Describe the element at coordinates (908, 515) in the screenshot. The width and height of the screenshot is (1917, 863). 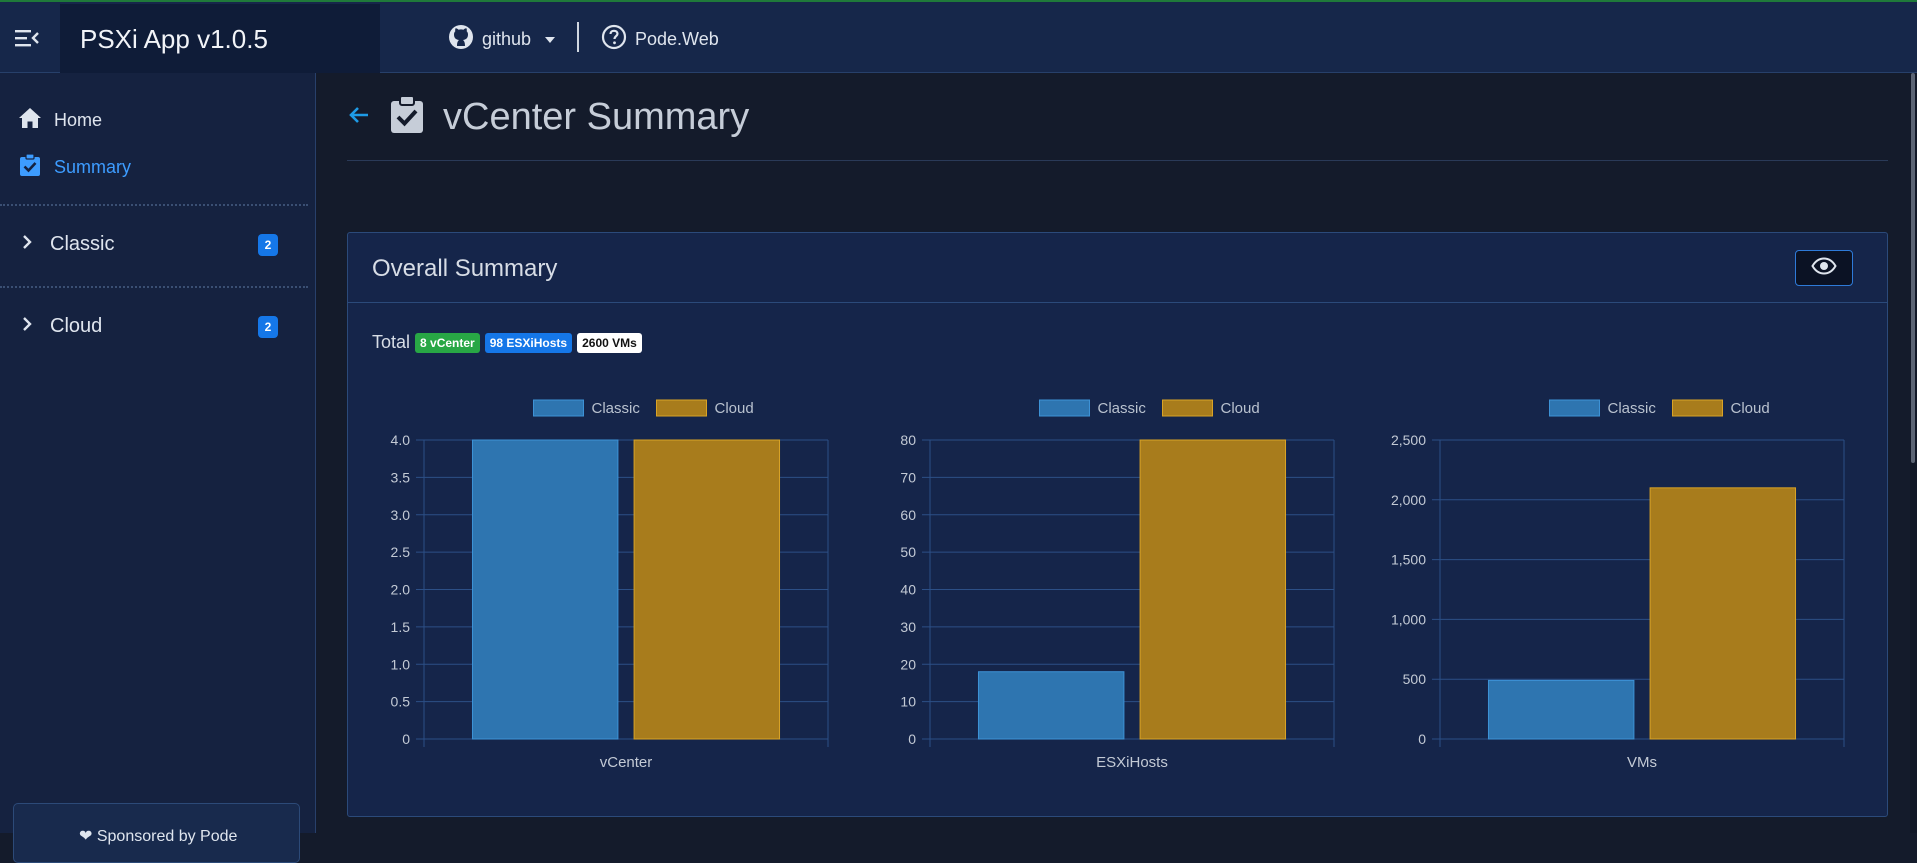
I see `y-tick-label: 60` at that location.